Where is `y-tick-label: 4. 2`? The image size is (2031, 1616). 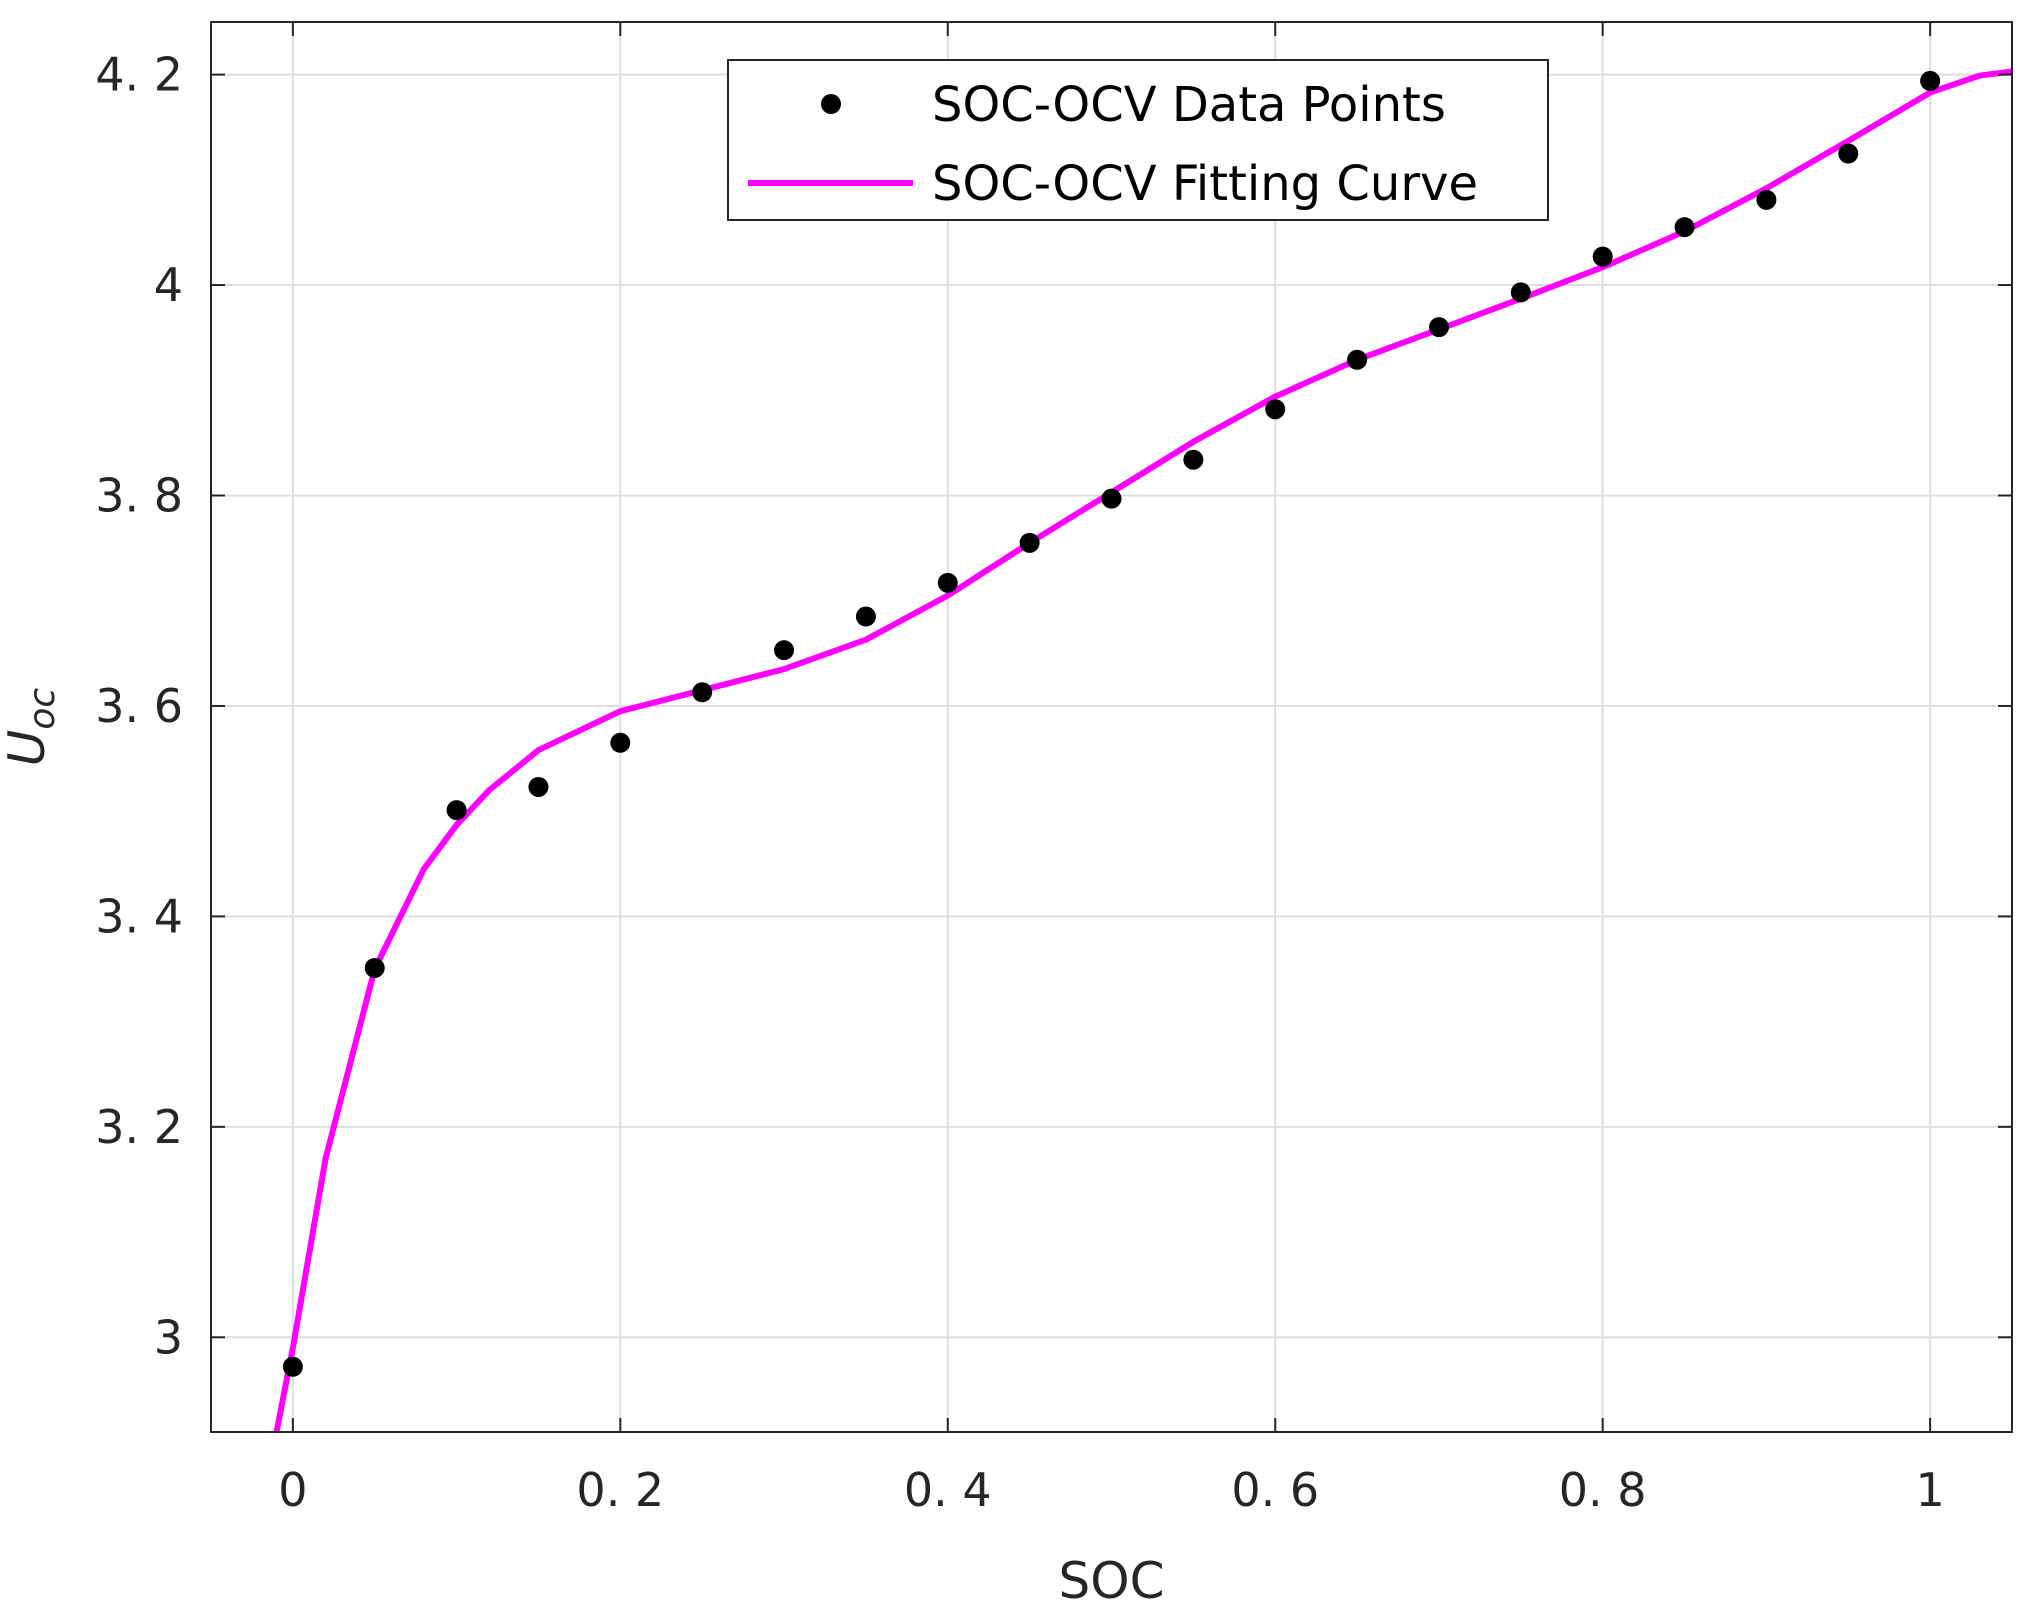
y-tick-label: 4. 2 is located at coordinates (139, 75).